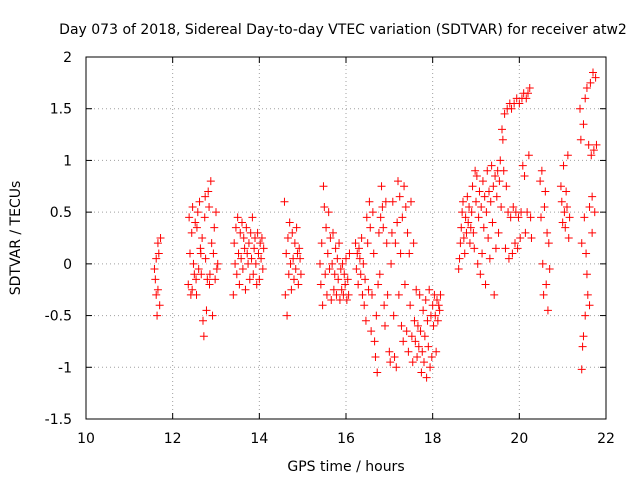 This screenshot has width=640, height=480. Describe the element at coordinates (86, 439) in the screenshot. I see `x-tick-label: 10` at that location.